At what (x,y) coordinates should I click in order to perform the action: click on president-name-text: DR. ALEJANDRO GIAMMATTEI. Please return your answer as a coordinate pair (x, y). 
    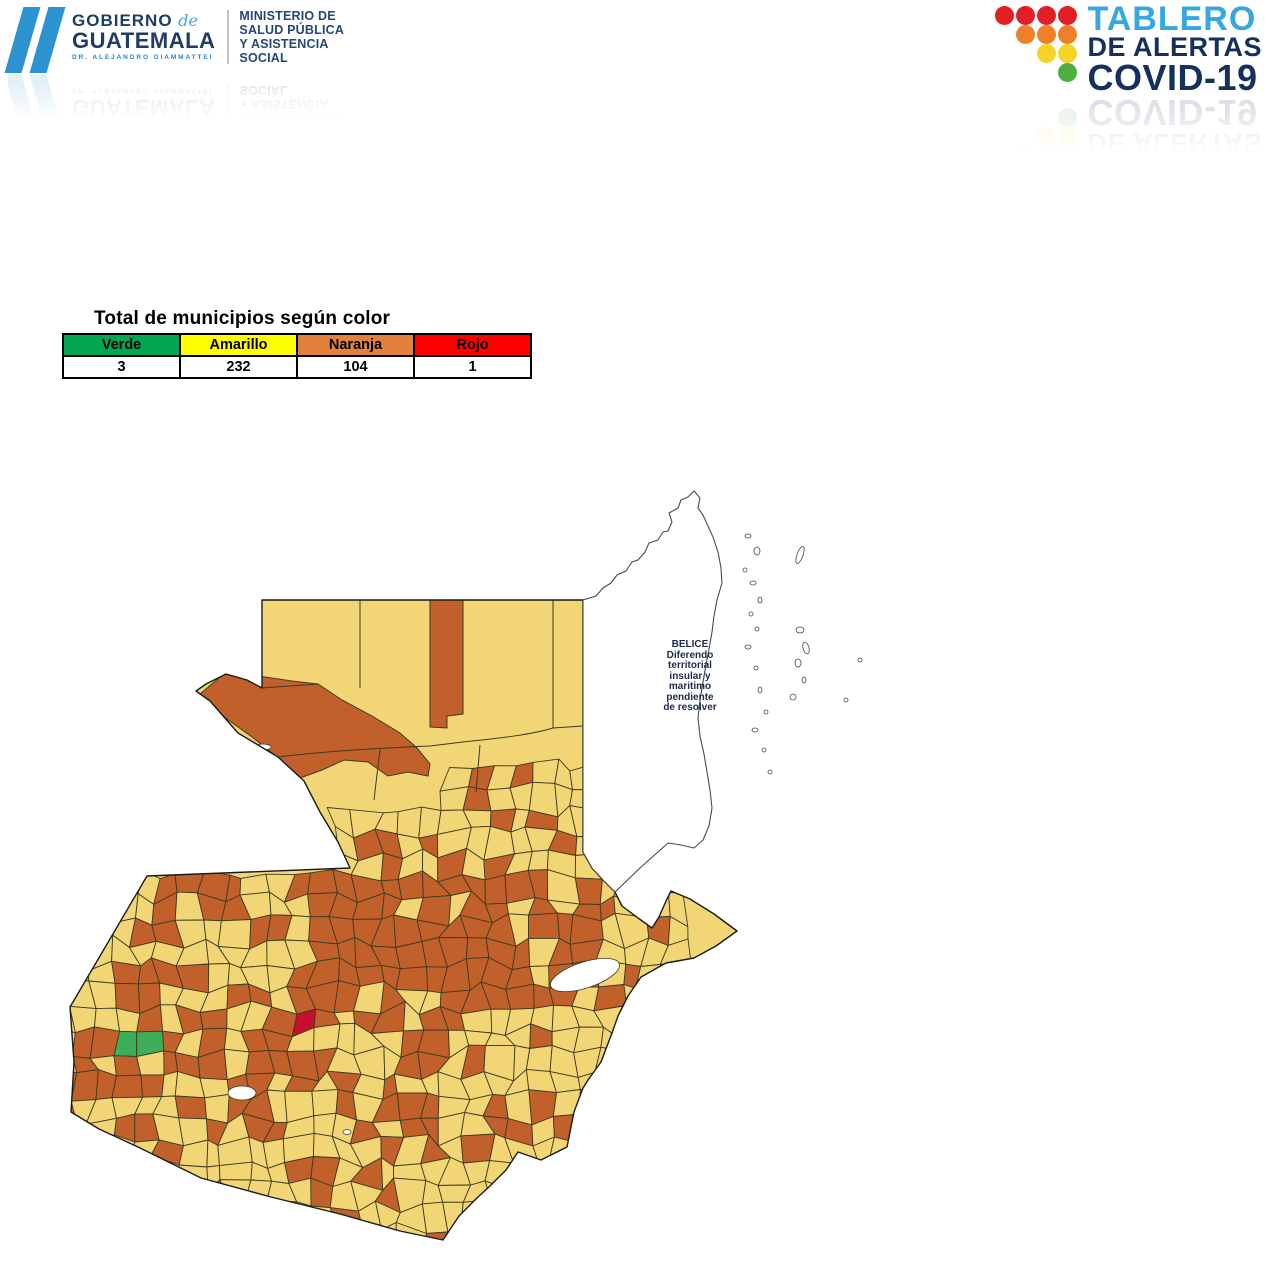
    Looking at the image, I should click on (143, 57).